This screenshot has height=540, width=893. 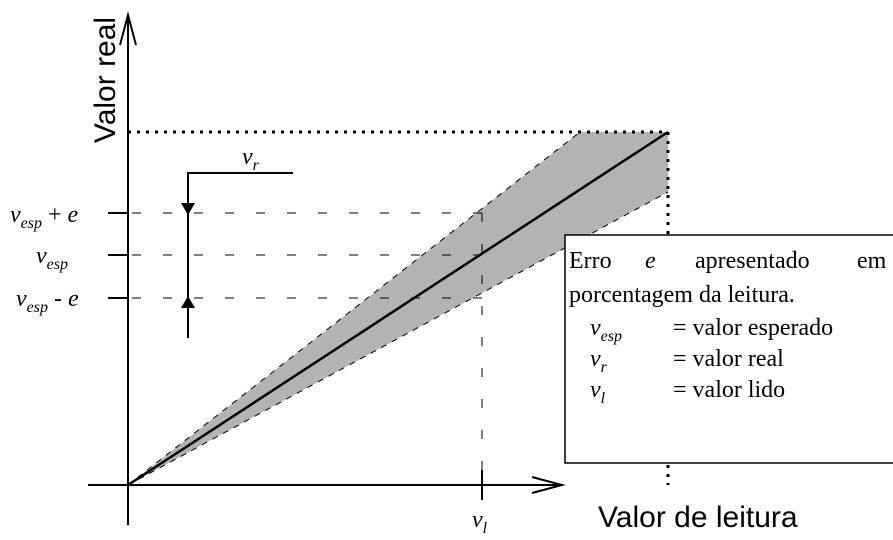 I want to click on definition-text: = valor lido, so click(x=729, y=390).